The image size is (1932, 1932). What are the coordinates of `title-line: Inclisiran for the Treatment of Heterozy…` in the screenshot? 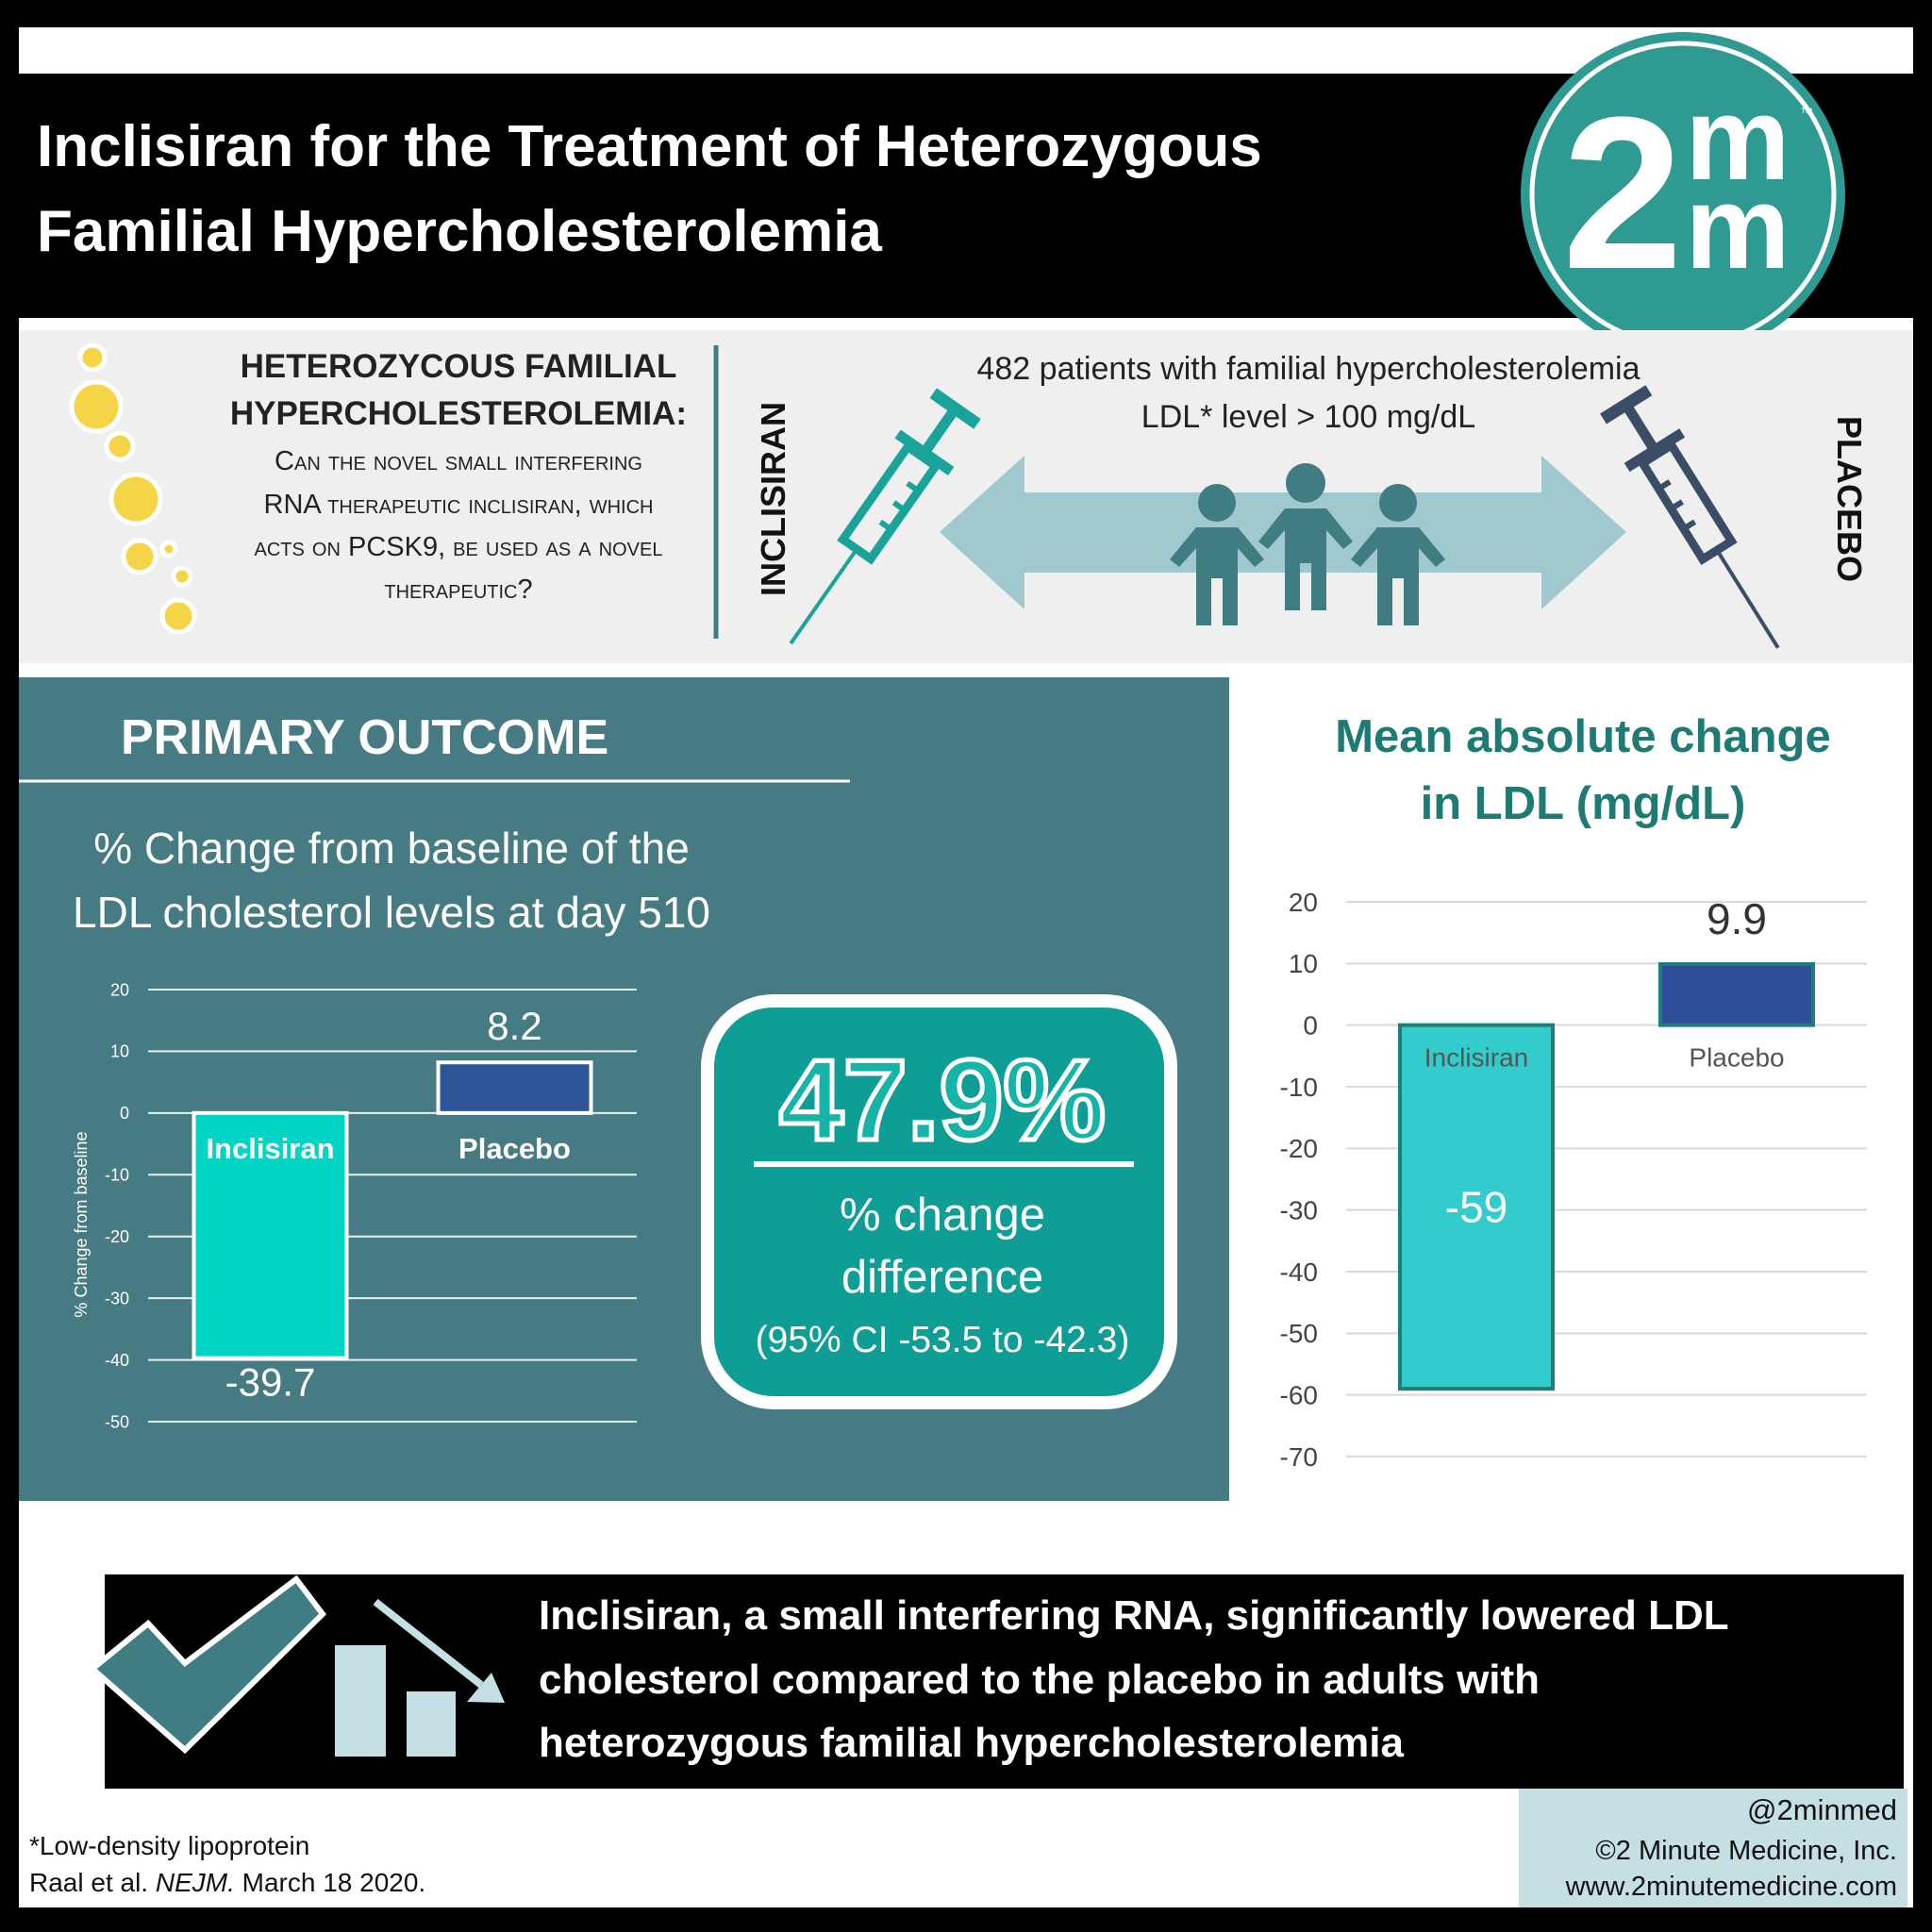 It's located at (649, 146).